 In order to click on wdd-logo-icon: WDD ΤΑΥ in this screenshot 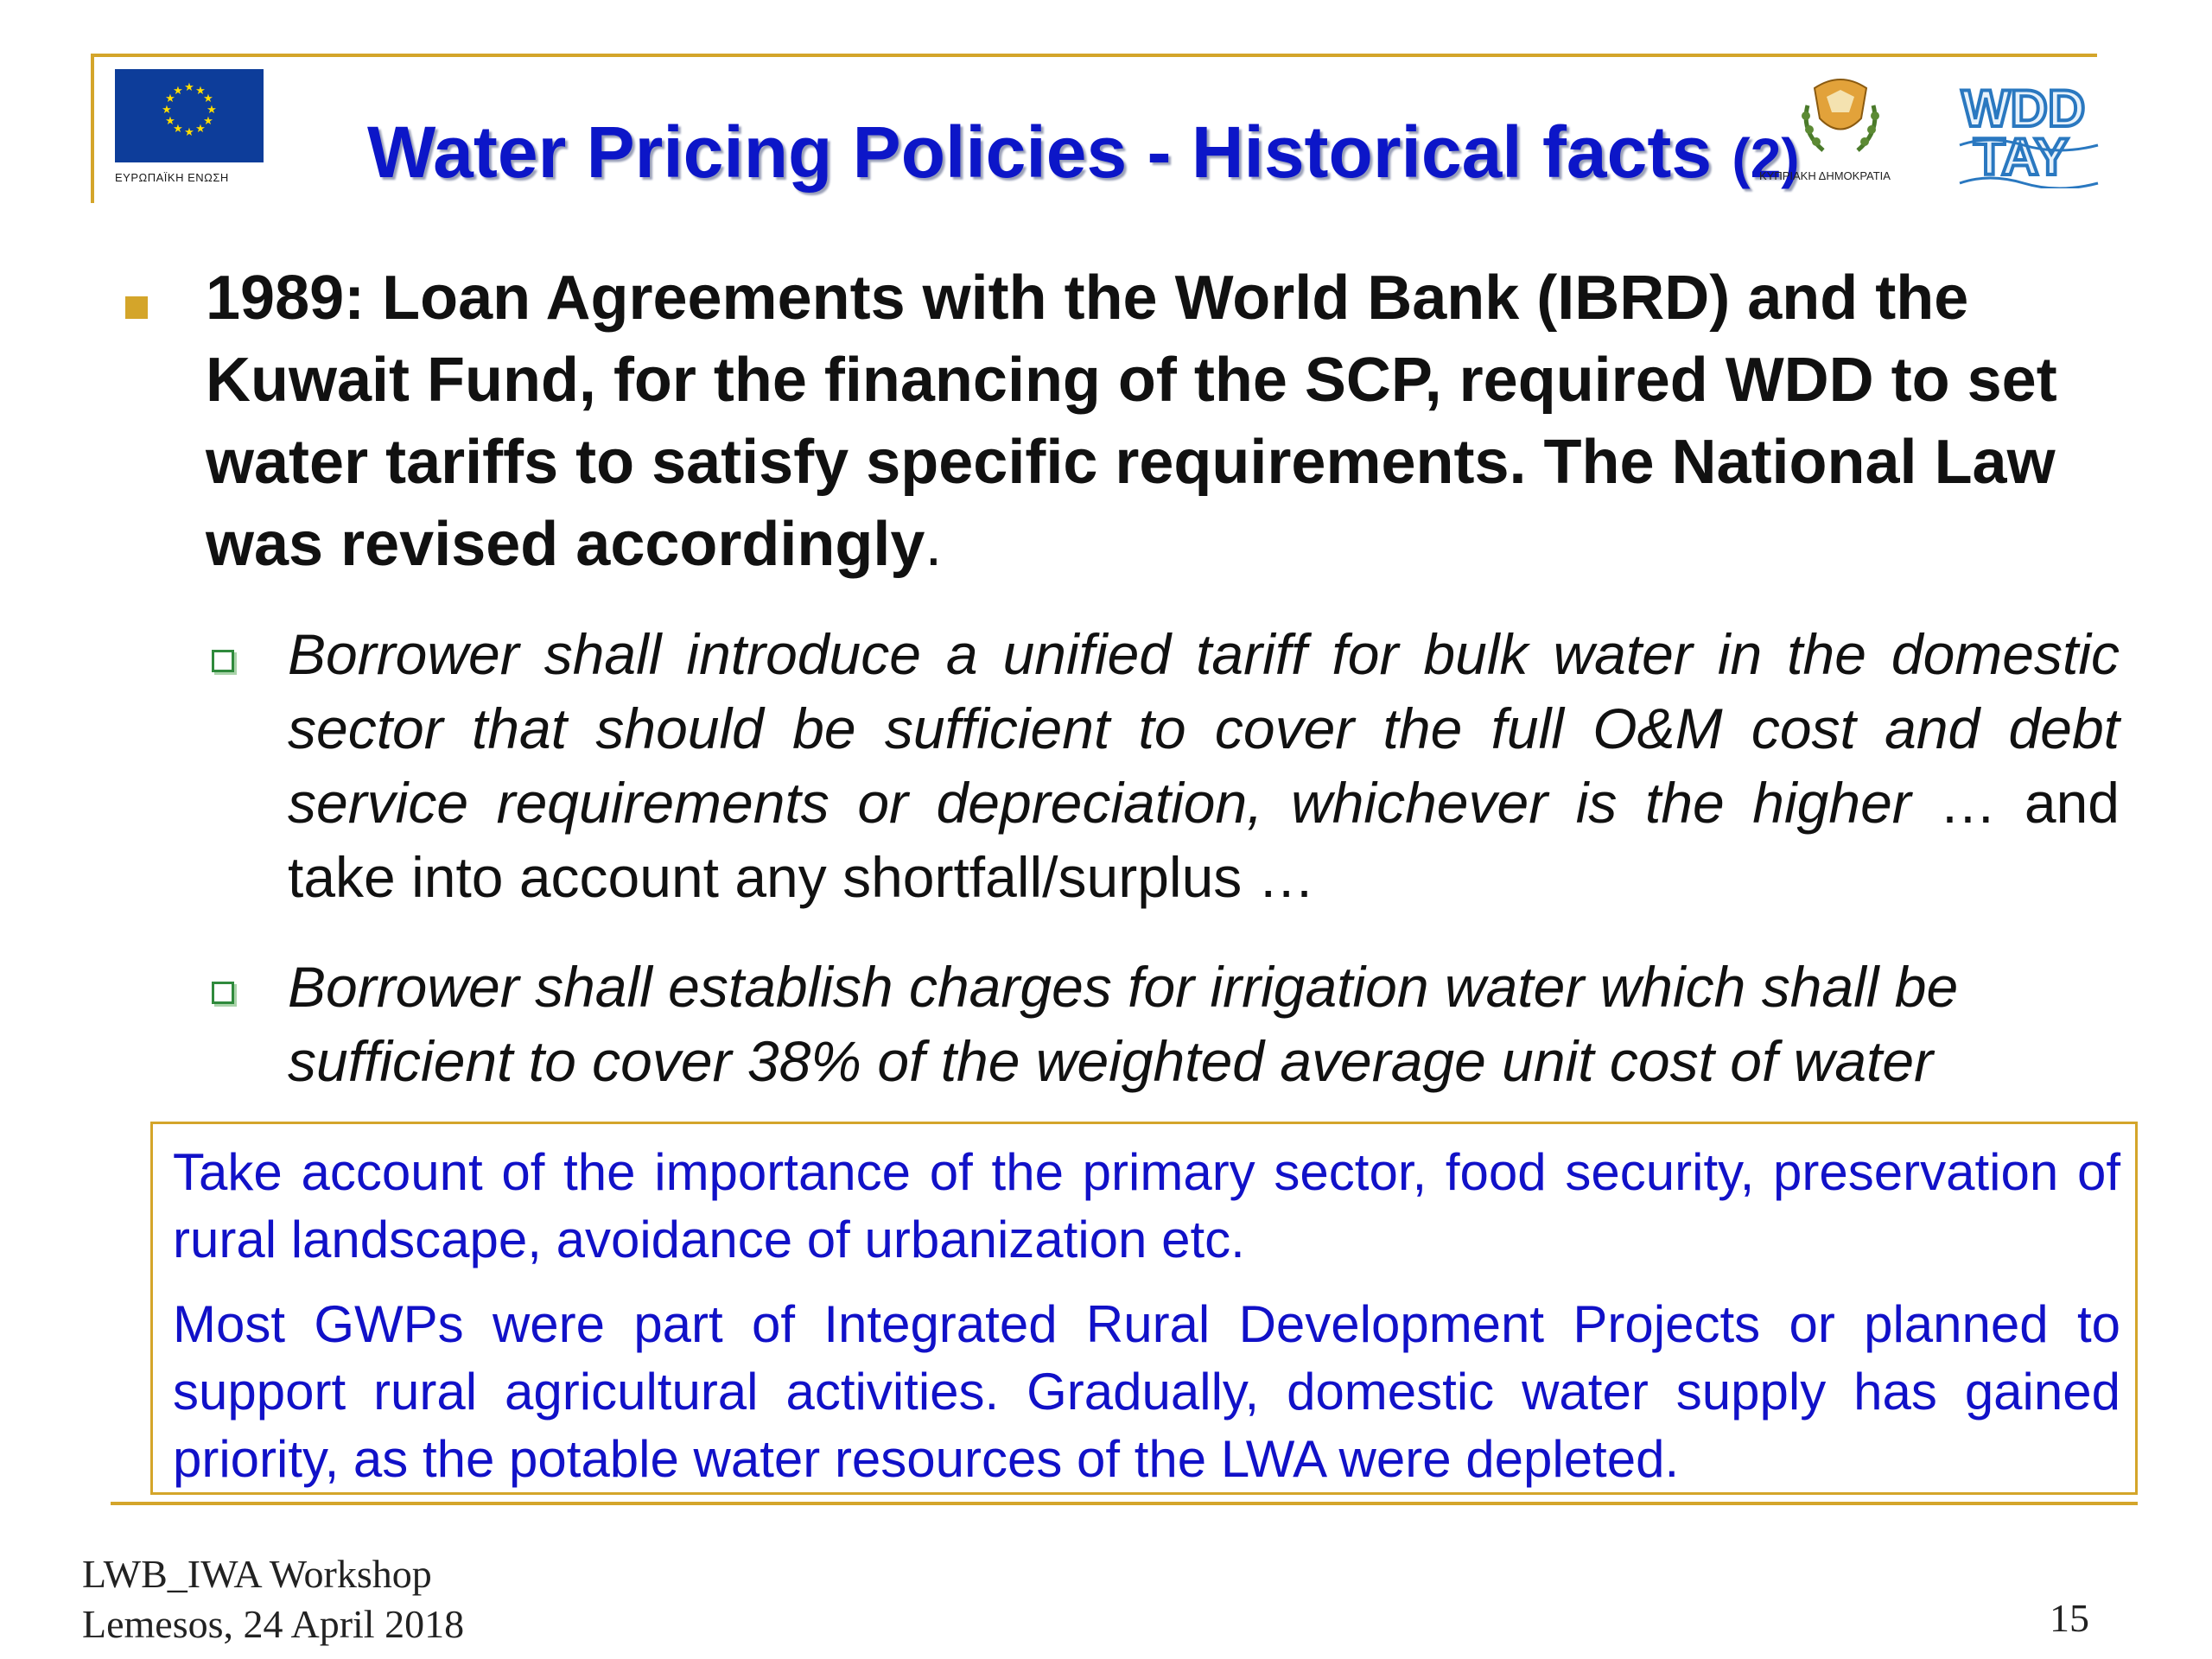, I will do `click(2029, 134)`.